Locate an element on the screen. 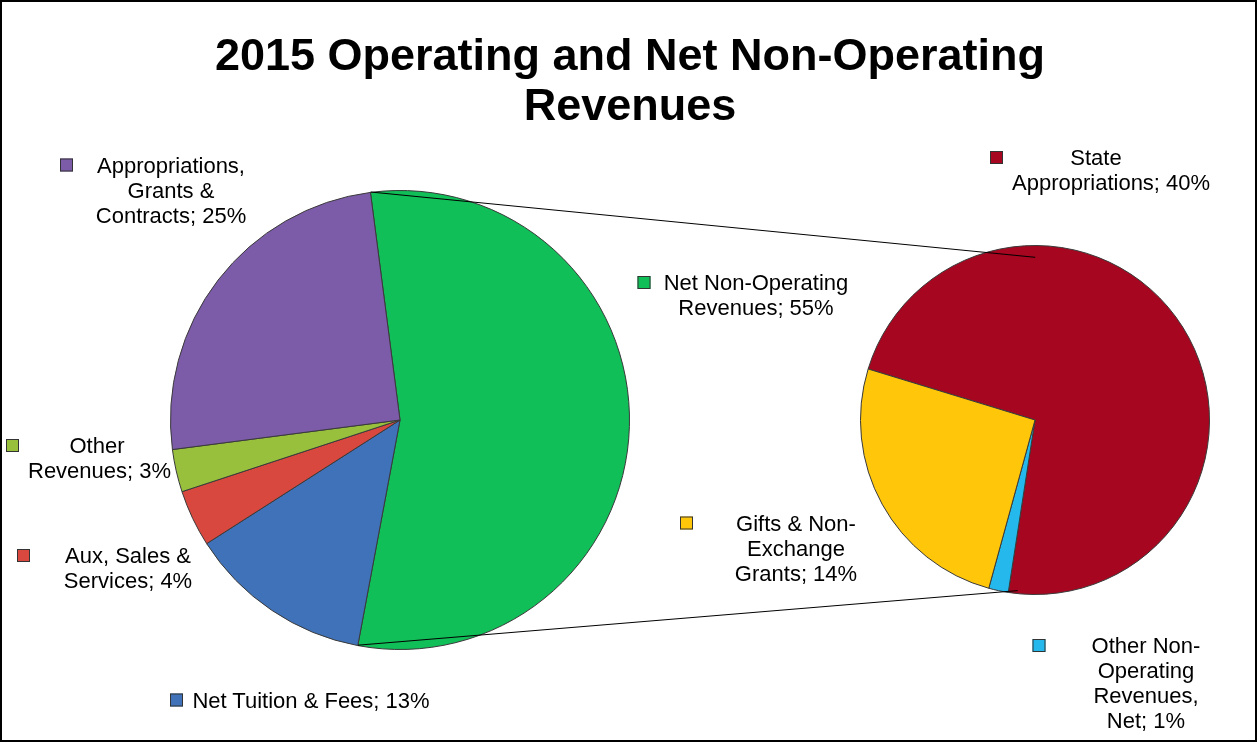 This screenshot has height=742, width=1257. legend-label: Appropriations, Grants & Contracts; 25% is located at coordinates (171, 190).